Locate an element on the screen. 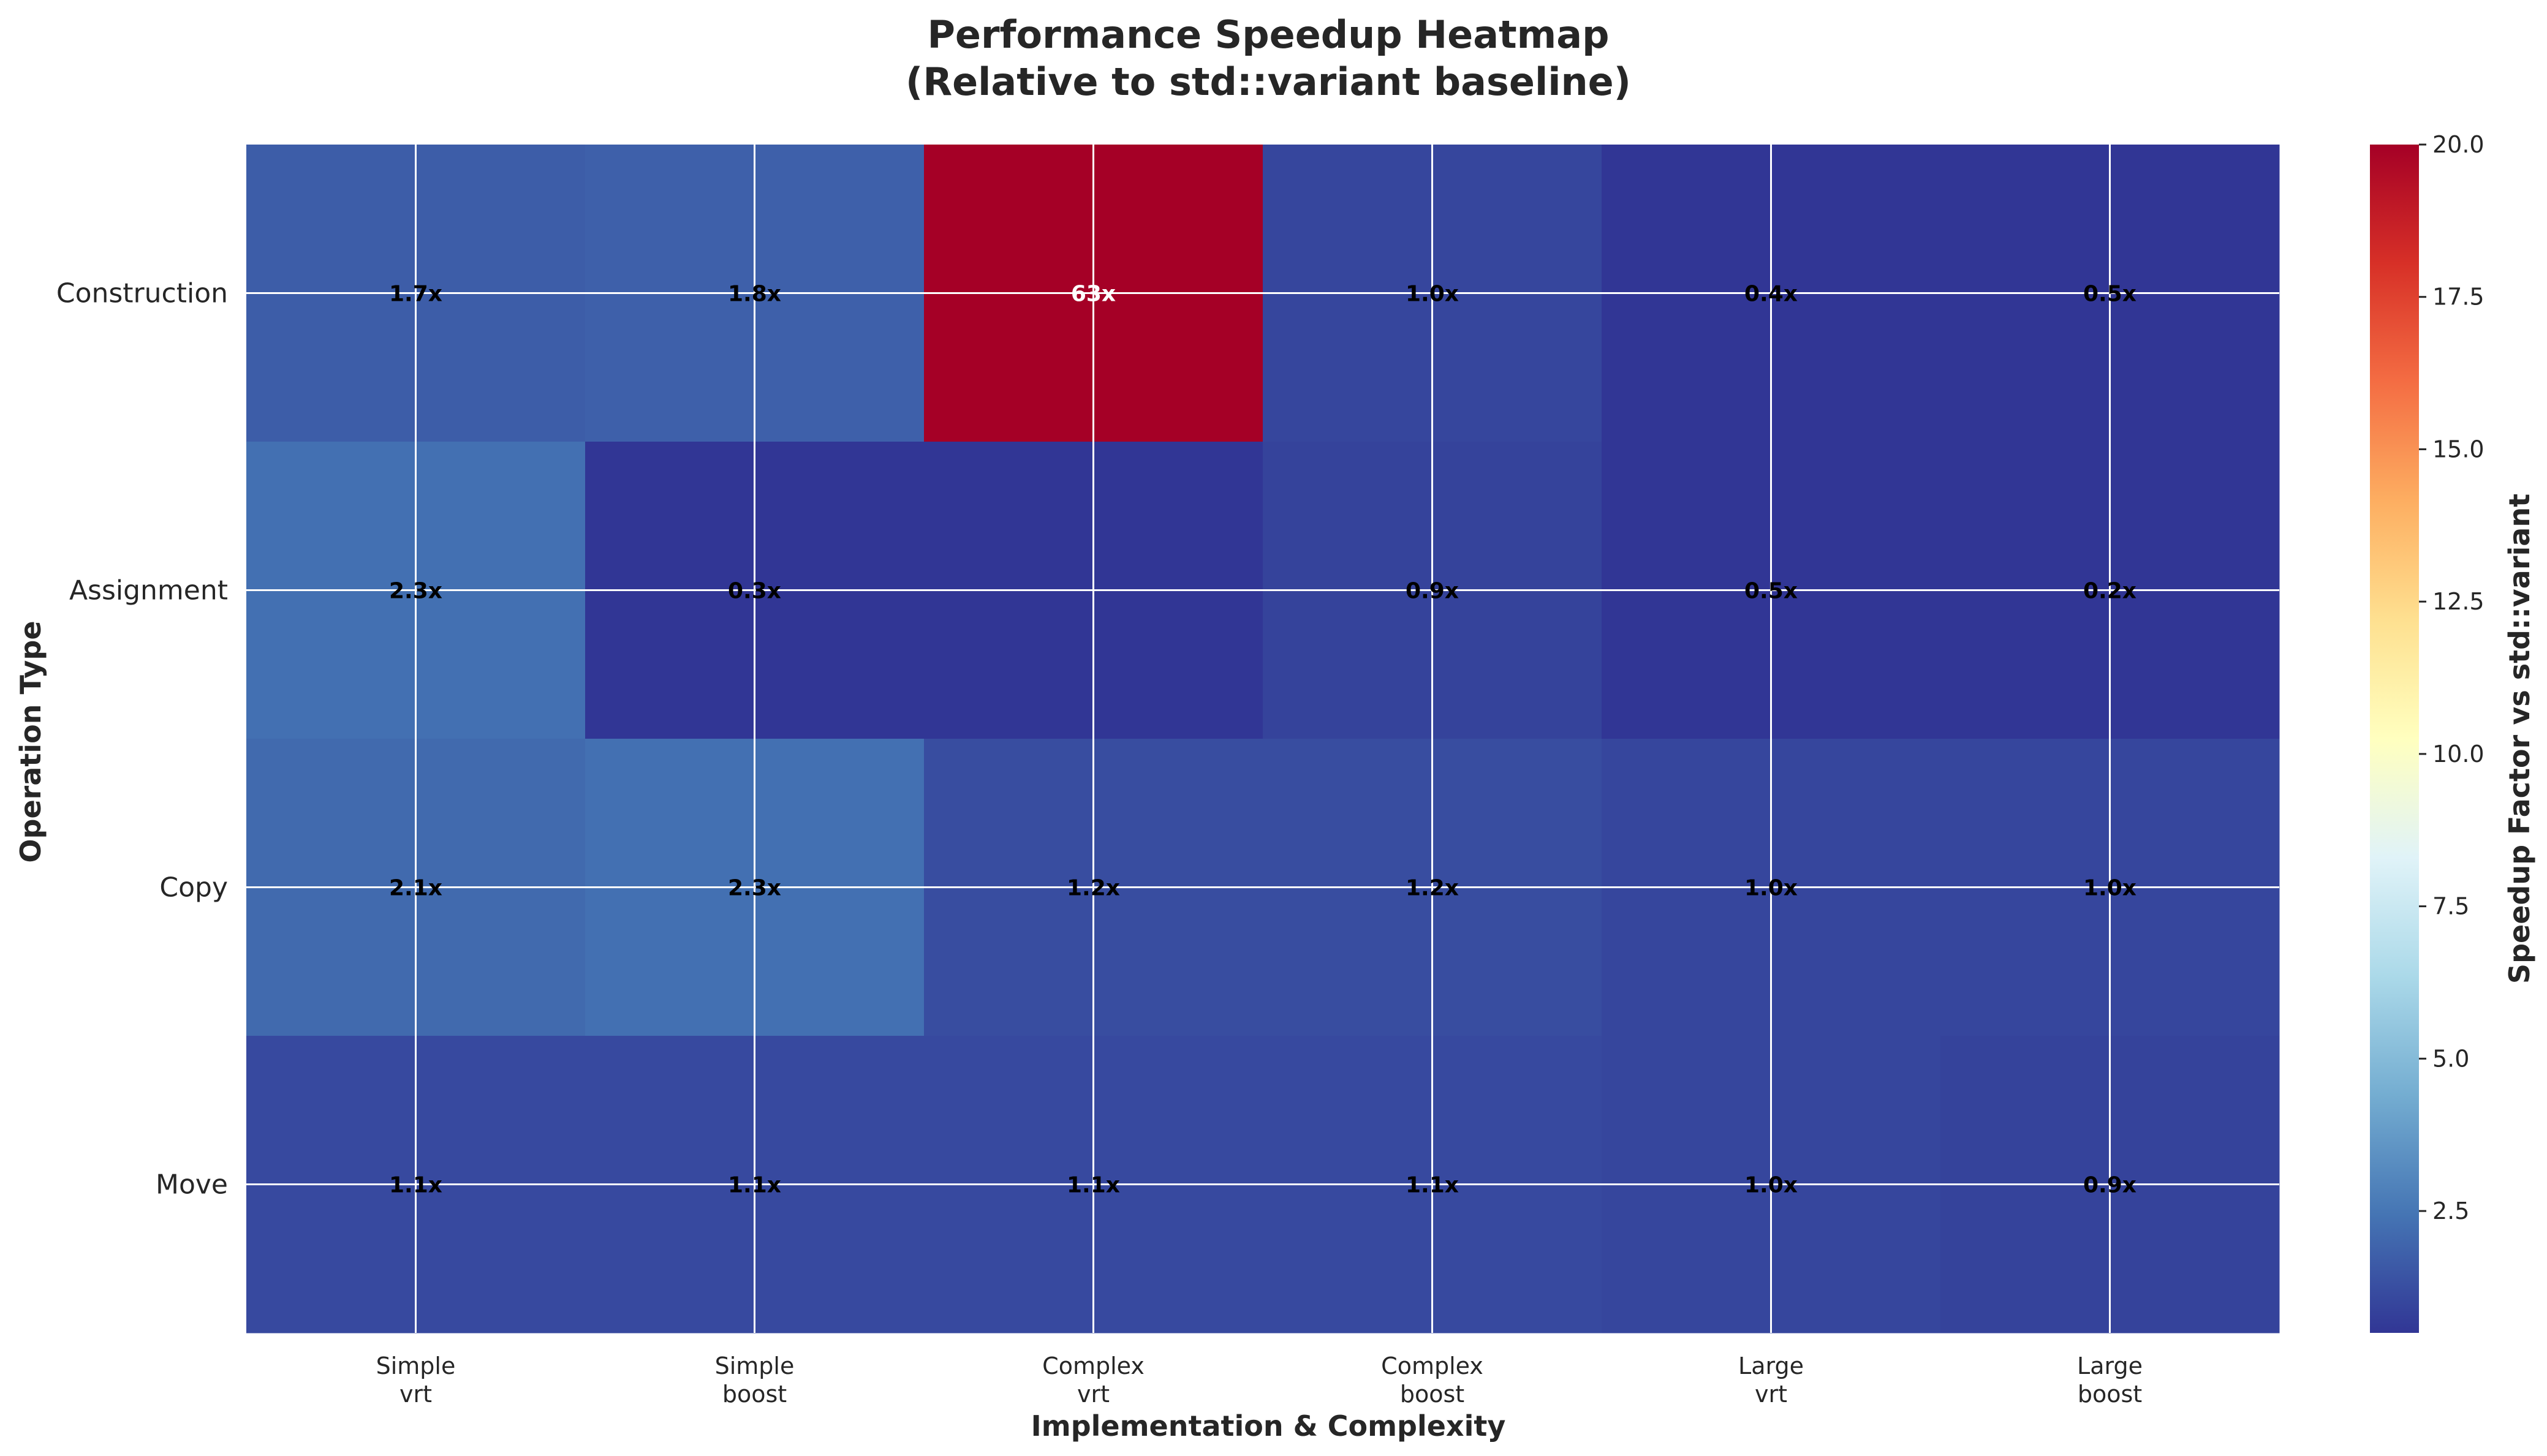 The height and width of the screenshot is (1456, 2547). x-axis-title: Implementation & Complexity is located at coordinates (1268, 1426).